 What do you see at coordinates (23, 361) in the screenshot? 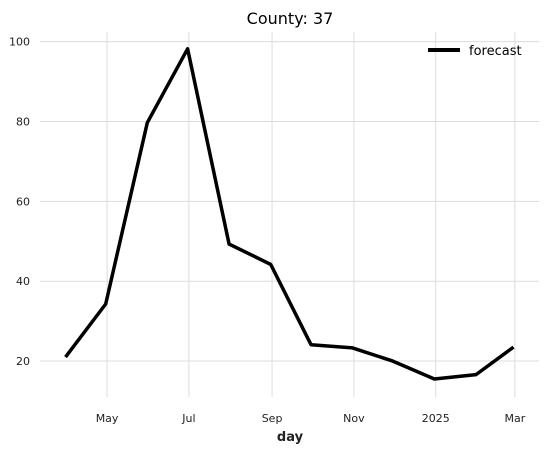
I see `y-tick-label: 20` at bounding box center [23, 361].